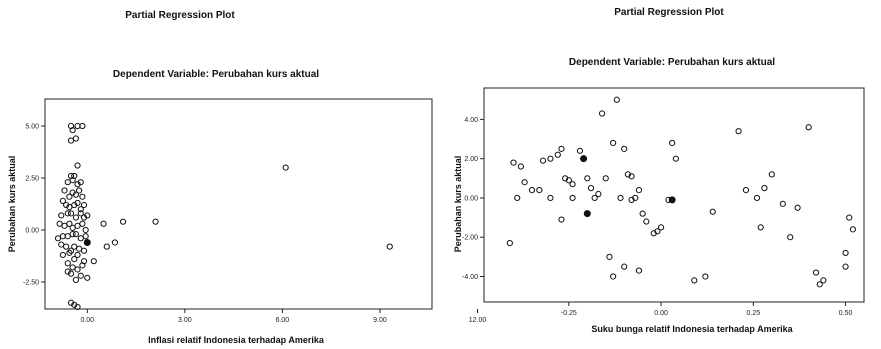 The height and width of the screenshot is (349, 881). Describe the element at coordinates (32, 127) in the screenshot. I see `chart-1-y-tick-label: 5.00` at that location.